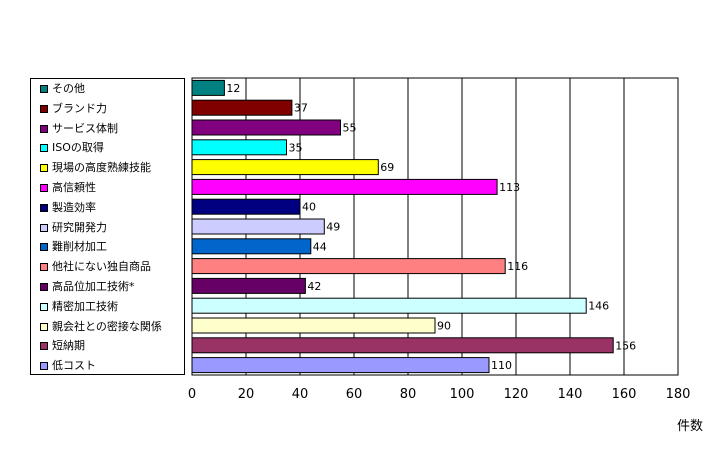  What do you see at coordinates (233, 88) in the screenshot?
I see `bar-value-label: 12` at bounding box center [233, 88].